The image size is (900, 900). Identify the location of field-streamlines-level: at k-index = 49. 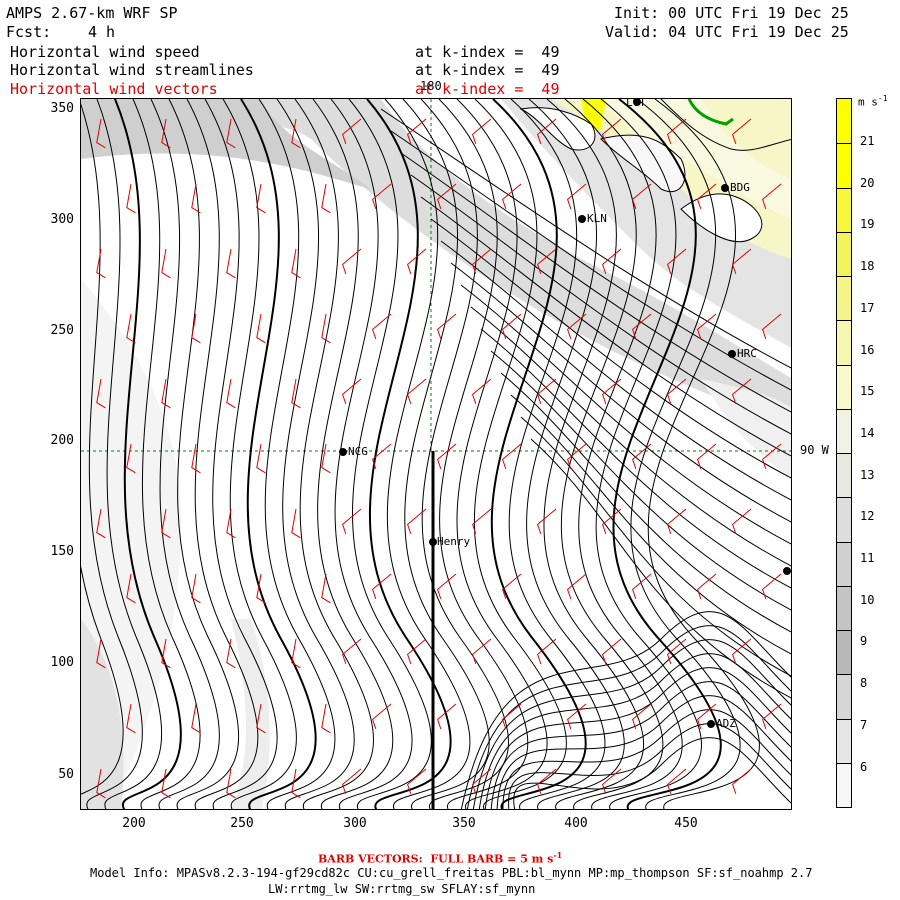
(487, 70).